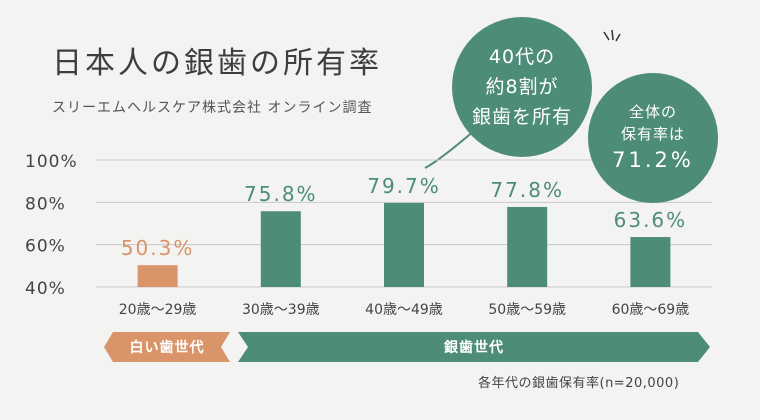  Describe the element at coordinates (651, 220) in the screenshot. I see `data-label: 63.6%` at that location.